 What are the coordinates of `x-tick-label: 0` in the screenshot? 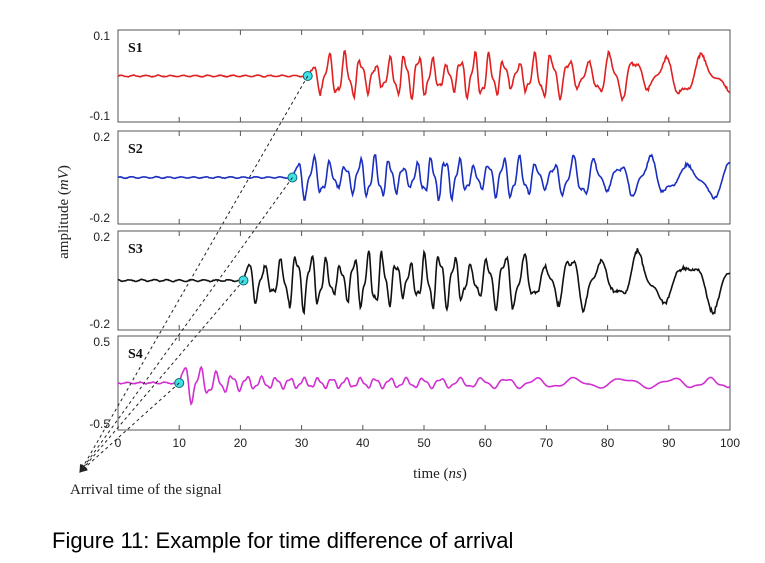 It's located at (118, 443).